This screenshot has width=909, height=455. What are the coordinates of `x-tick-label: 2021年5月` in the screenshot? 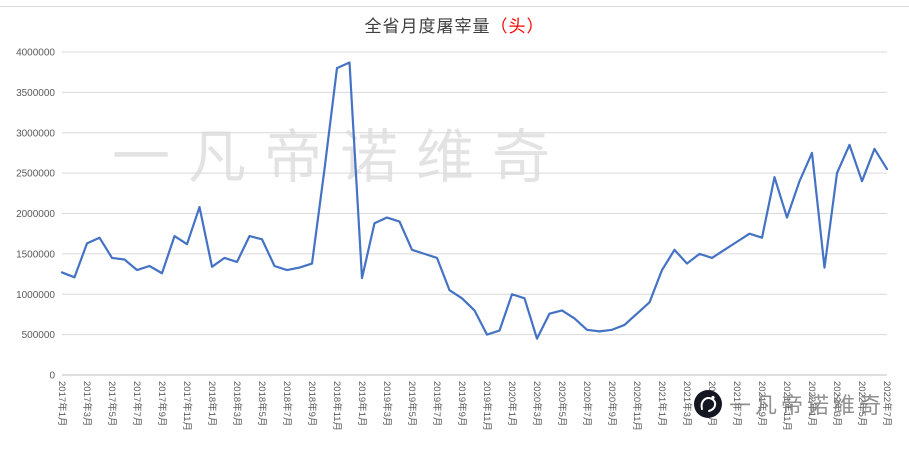 It's located at (712, 403).